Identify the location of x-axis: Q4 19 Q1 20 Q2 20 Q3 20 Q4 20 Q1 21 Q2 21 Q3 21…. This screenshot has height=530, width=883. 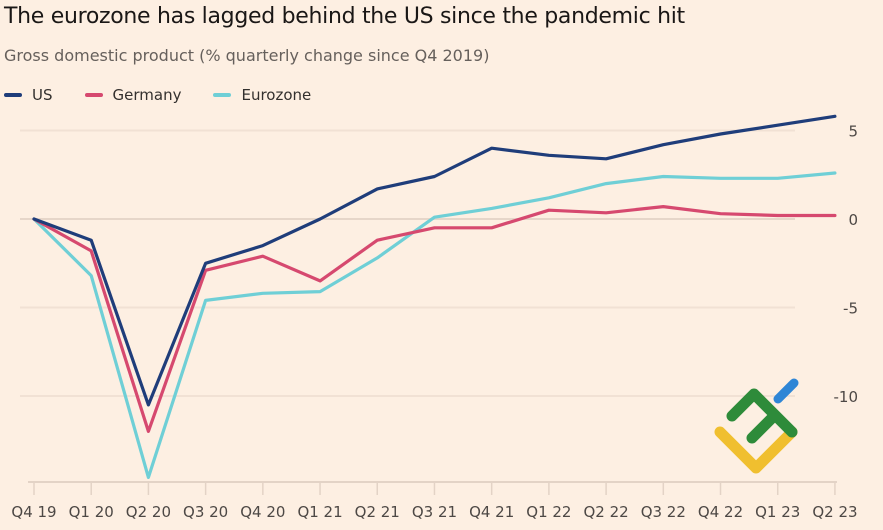
(434, 501).